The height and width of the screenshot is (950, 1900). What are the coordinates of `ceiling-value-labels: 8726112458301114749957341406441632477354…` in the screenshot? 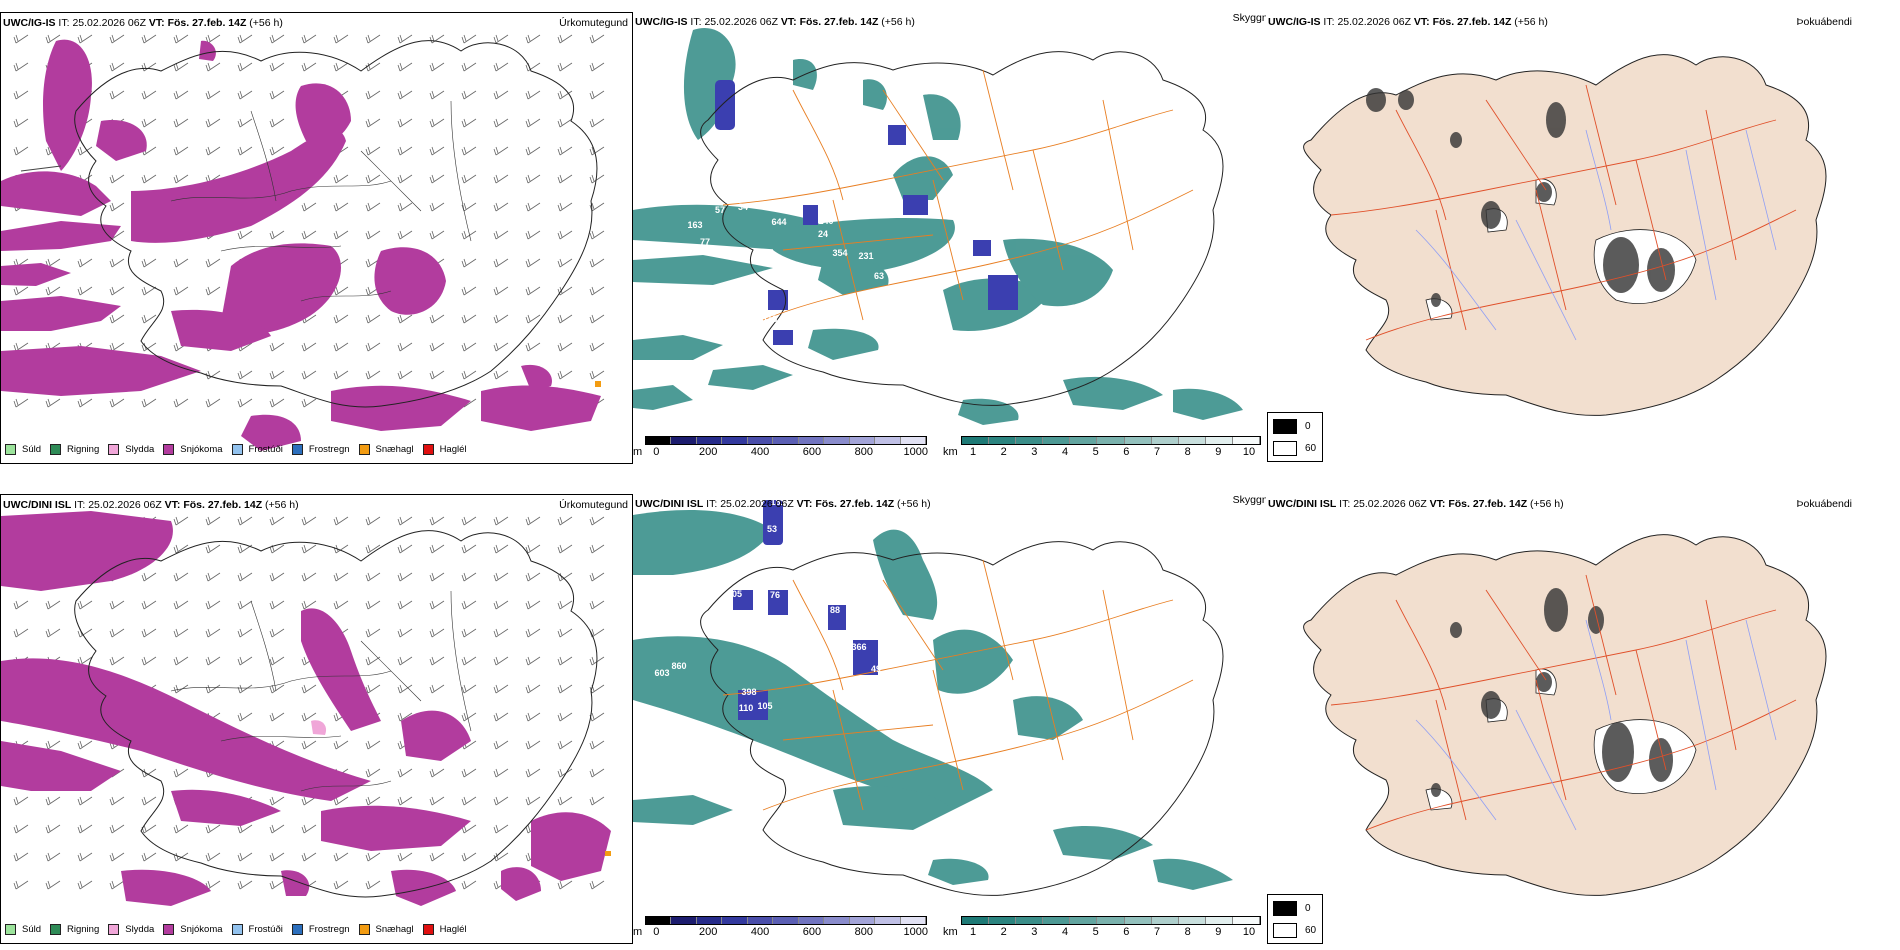 It's located at (768, 228).